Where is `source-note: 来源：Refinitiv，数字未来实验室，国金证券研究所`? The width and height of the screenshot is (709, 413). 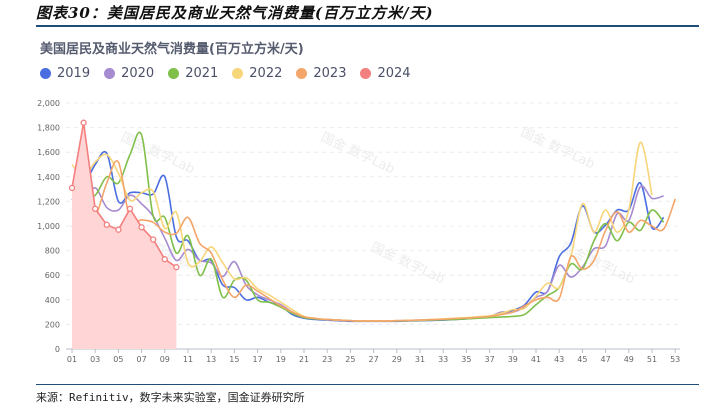
source-note: 来源：Refinitiv，数字未来实验室，国金证券研究所 is located at coordinates (170, 397).